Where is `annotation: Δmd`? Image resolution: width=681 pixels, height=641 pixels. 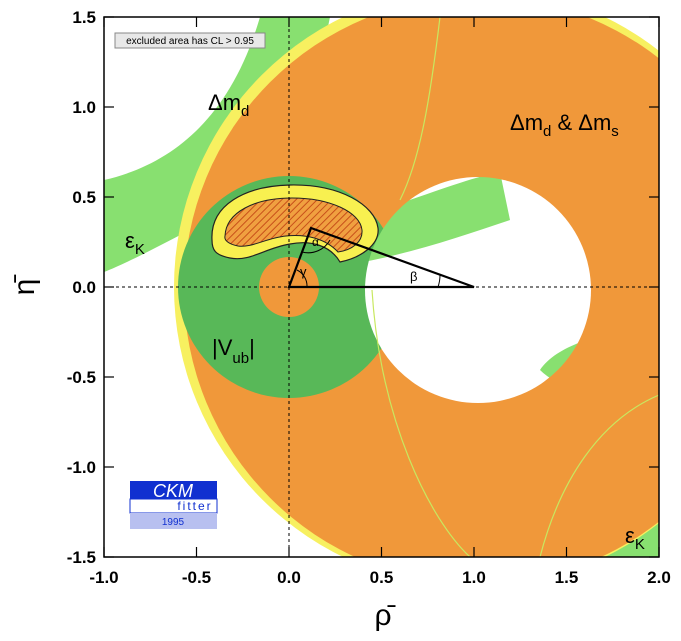 annotation: Δmd is located at coordinates (228, 105).